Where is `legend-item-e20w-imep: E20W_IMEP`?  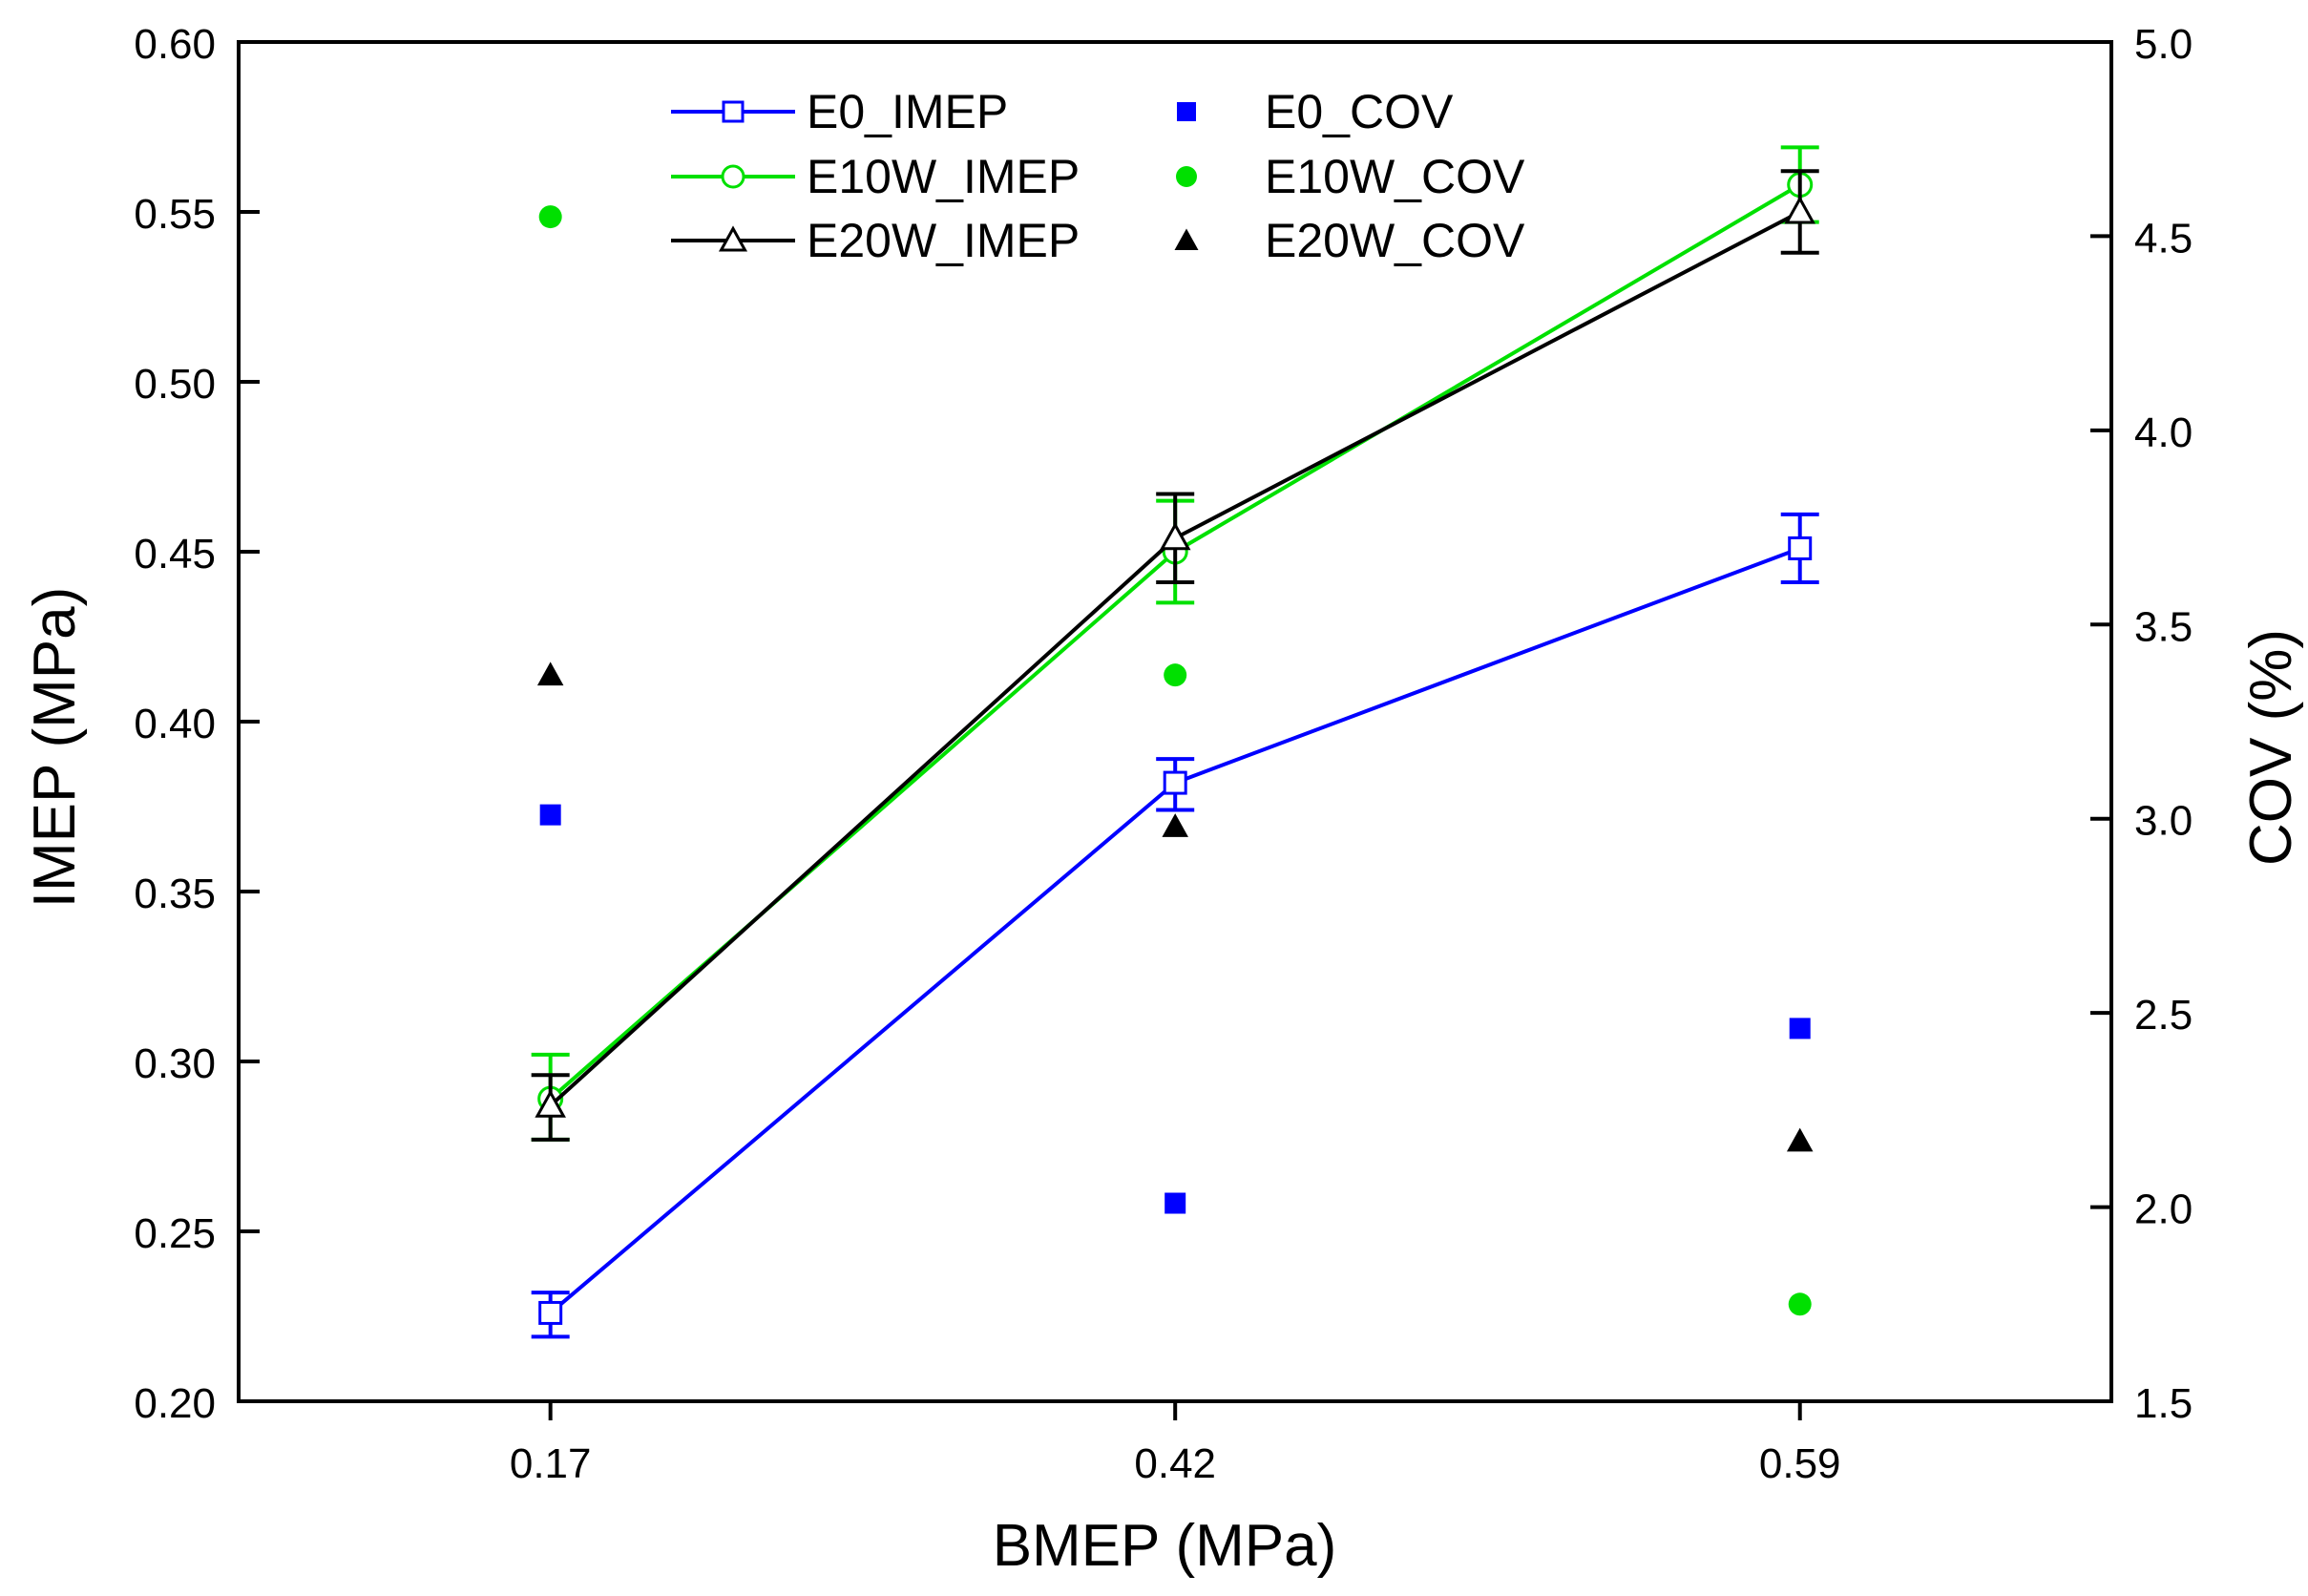
legend-item-e20w-imep: E20W_IMEP is located at coordinates (875, 241).